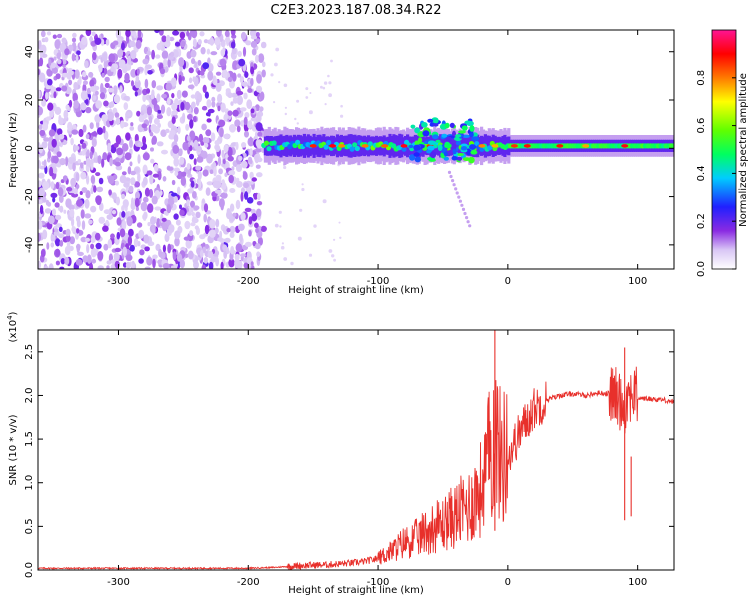  What do you see at coordinates (118, 281) in the screenshot?
I see `x-tick-label: -300` at bounding box center [118, 281].